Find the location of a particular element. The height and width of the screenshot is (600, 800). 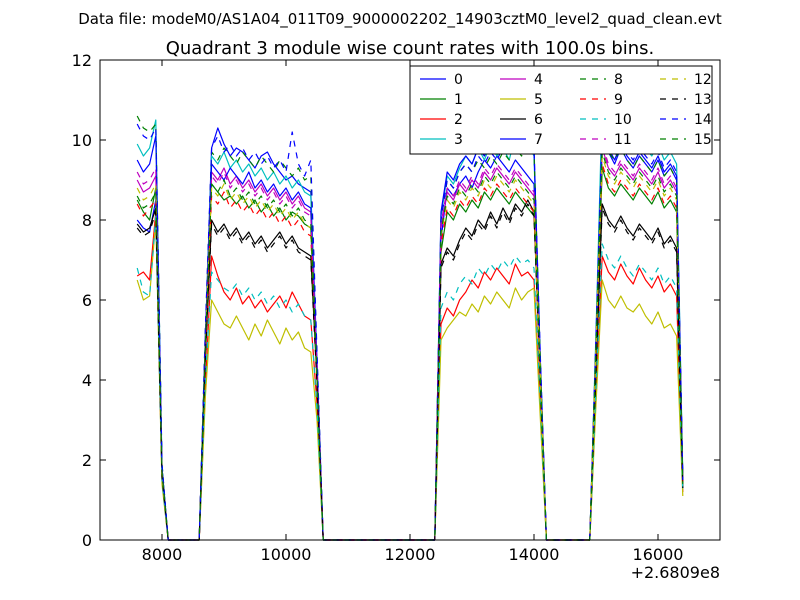

legend-label-7: 7 is located at coordinates (538, 140).